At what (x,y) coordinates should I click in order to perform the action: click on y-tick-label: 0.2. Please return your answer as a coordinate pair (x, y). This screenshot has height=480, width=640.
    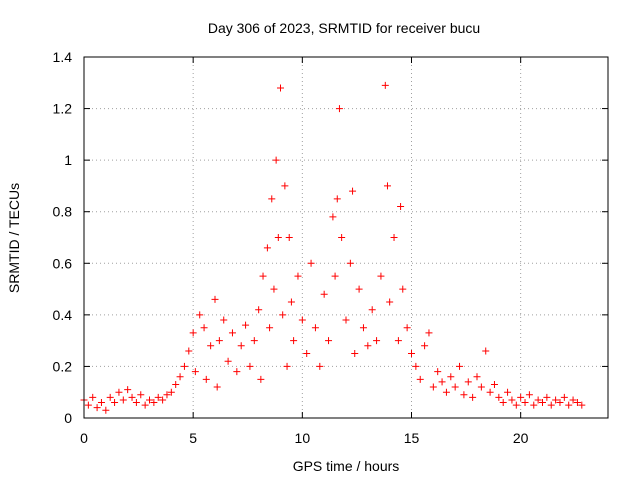
    Looking at the image, I should click on (63, 366).